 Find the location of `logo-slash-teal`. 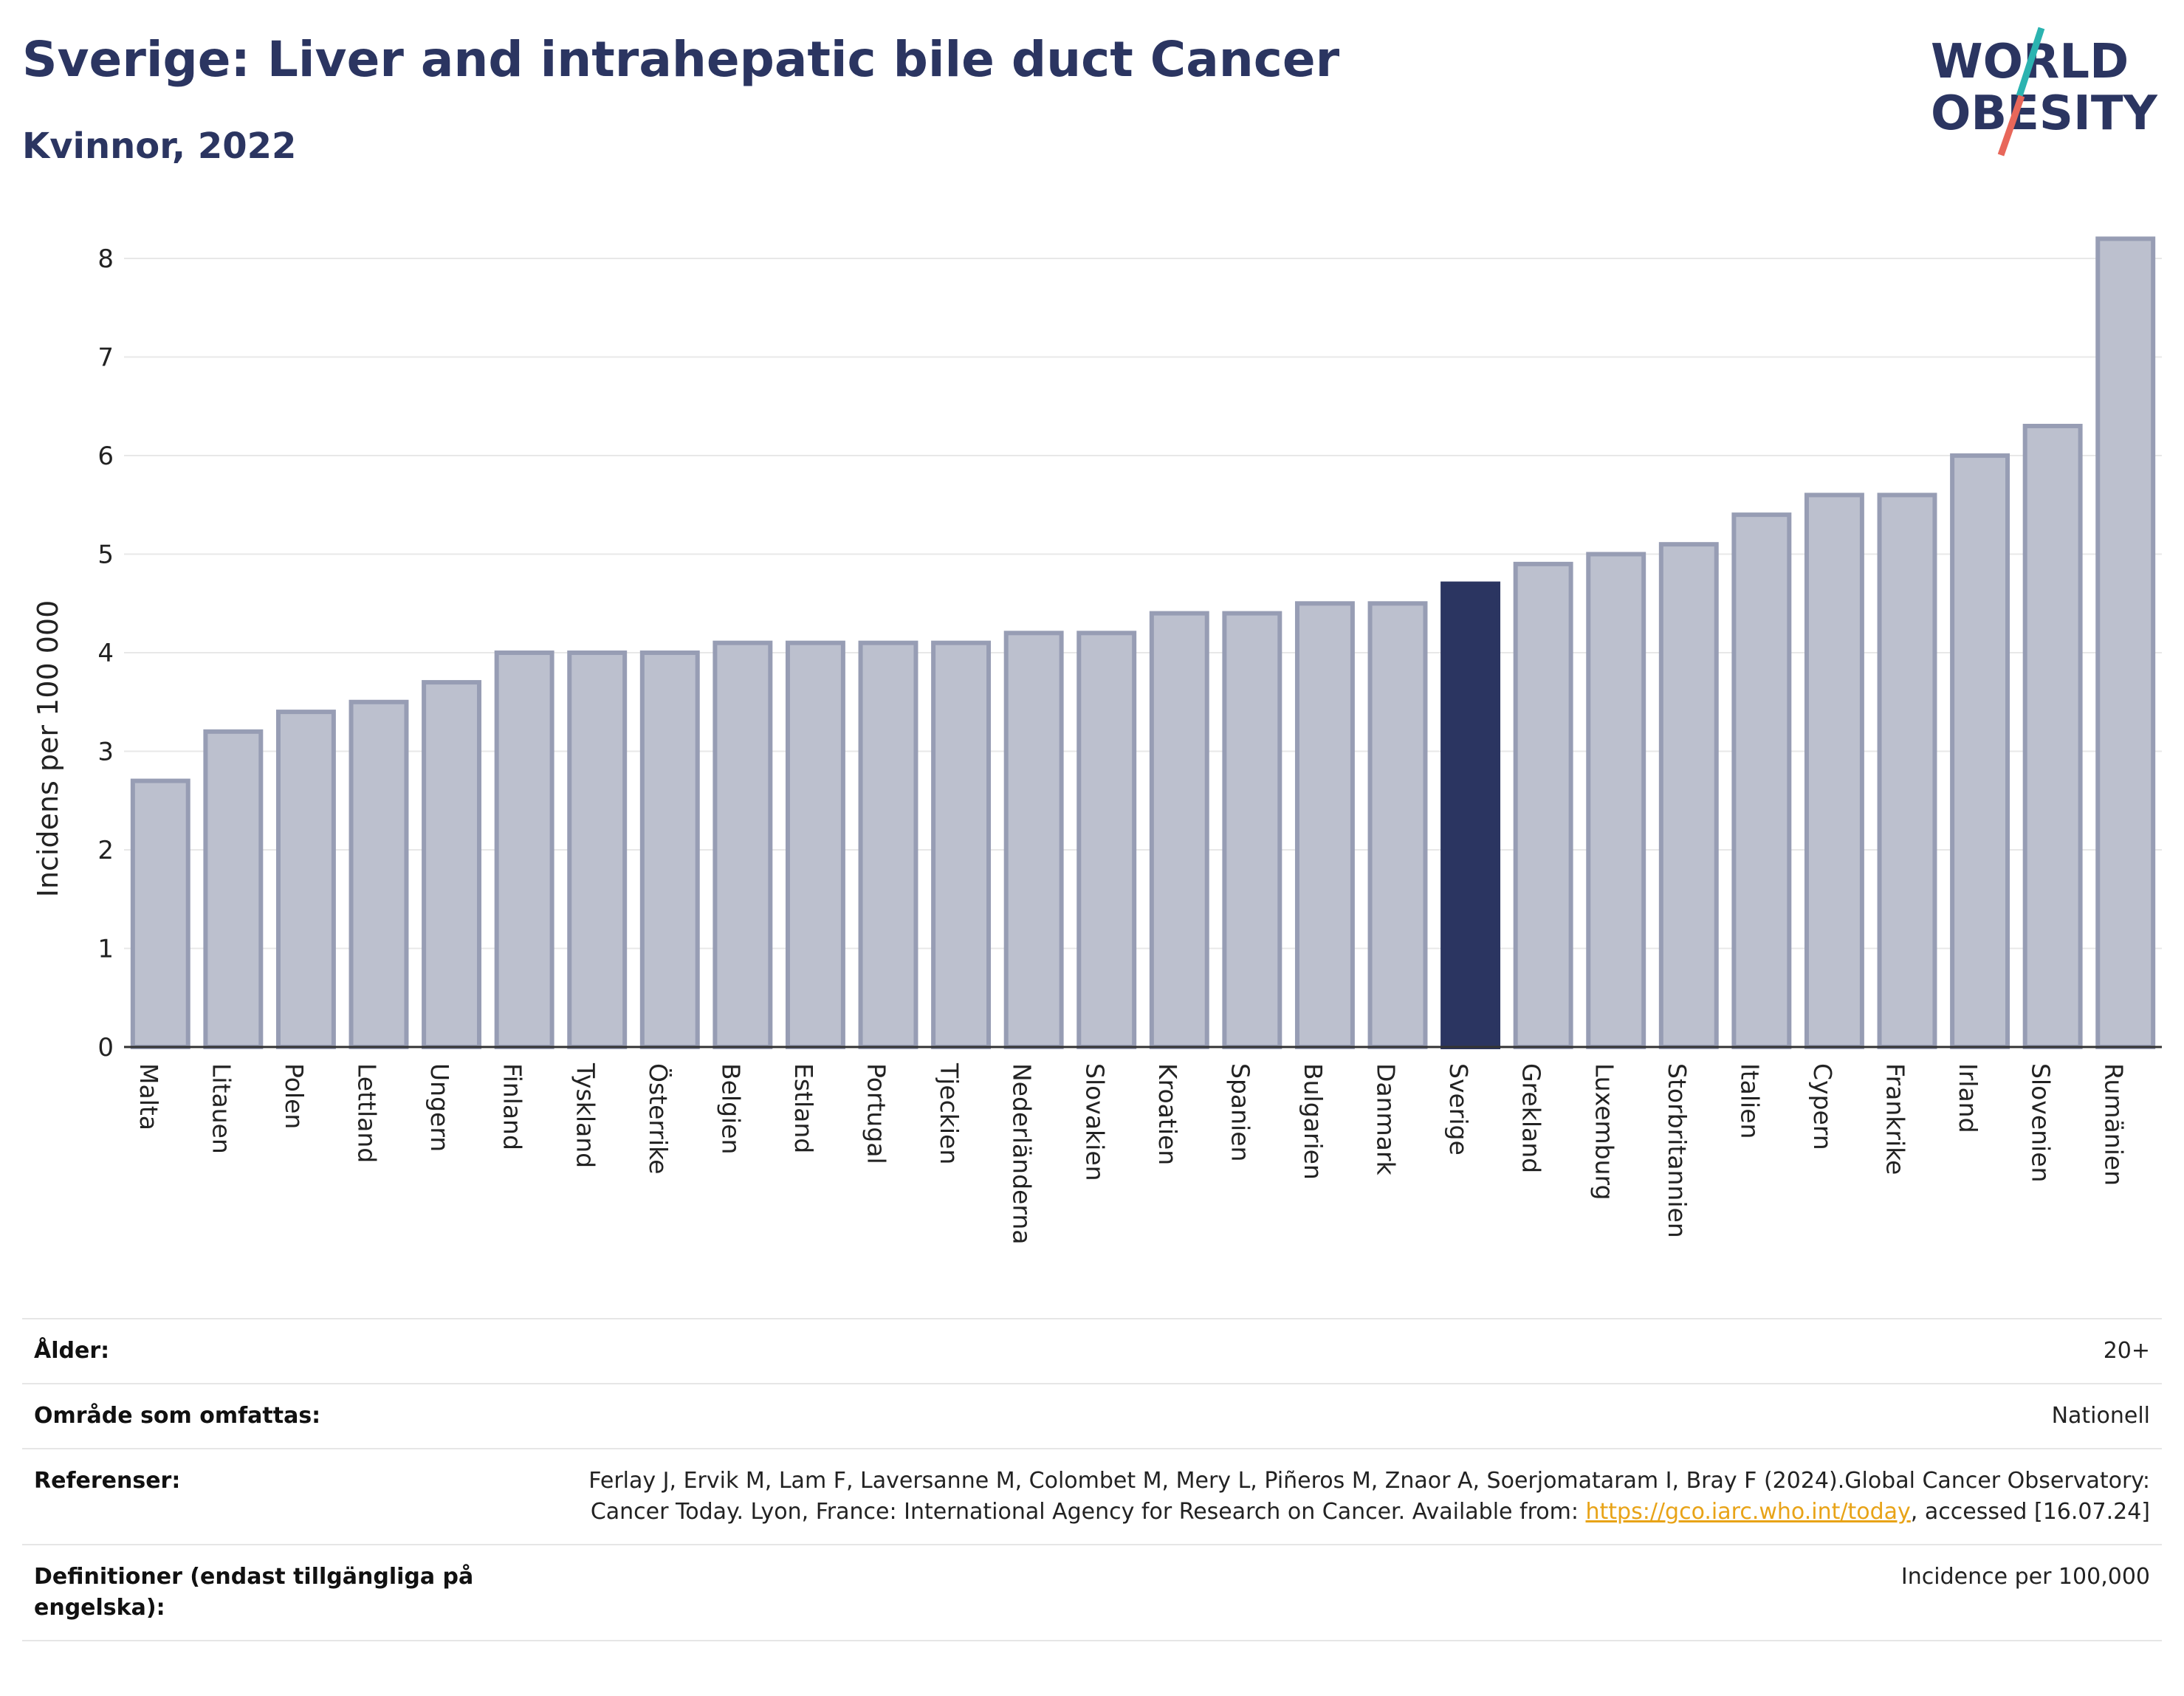

logo-slash-teal is located at coordinates (2031, 62).